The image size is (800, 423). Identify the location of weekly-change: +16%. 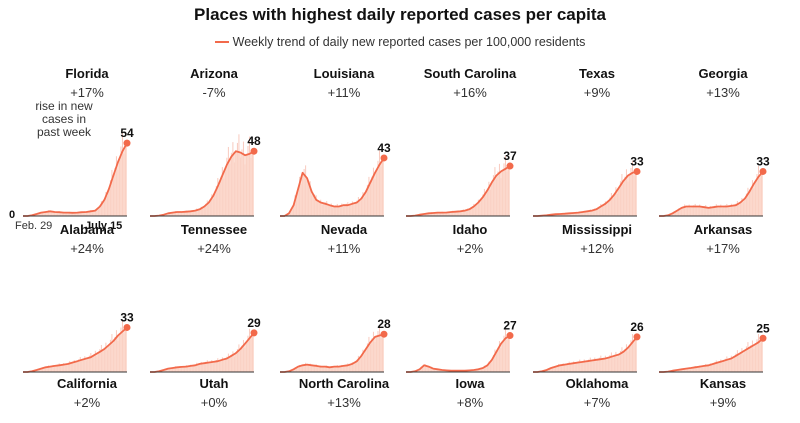
(470, 92).